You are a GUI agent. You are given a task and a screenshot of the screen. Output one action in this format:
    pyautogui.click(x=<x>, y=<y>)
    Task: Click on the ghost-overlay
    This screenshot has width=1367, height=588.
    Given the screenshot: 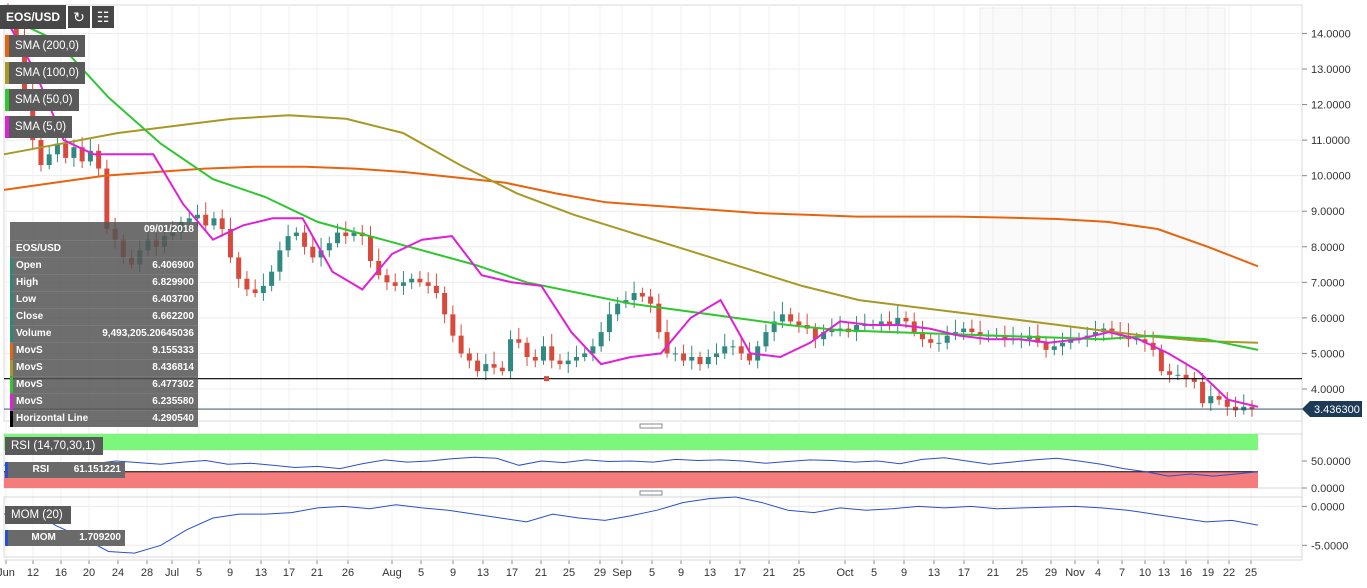 What is the action you would take?
    pyautogui.click(x=1102, y=173)
    